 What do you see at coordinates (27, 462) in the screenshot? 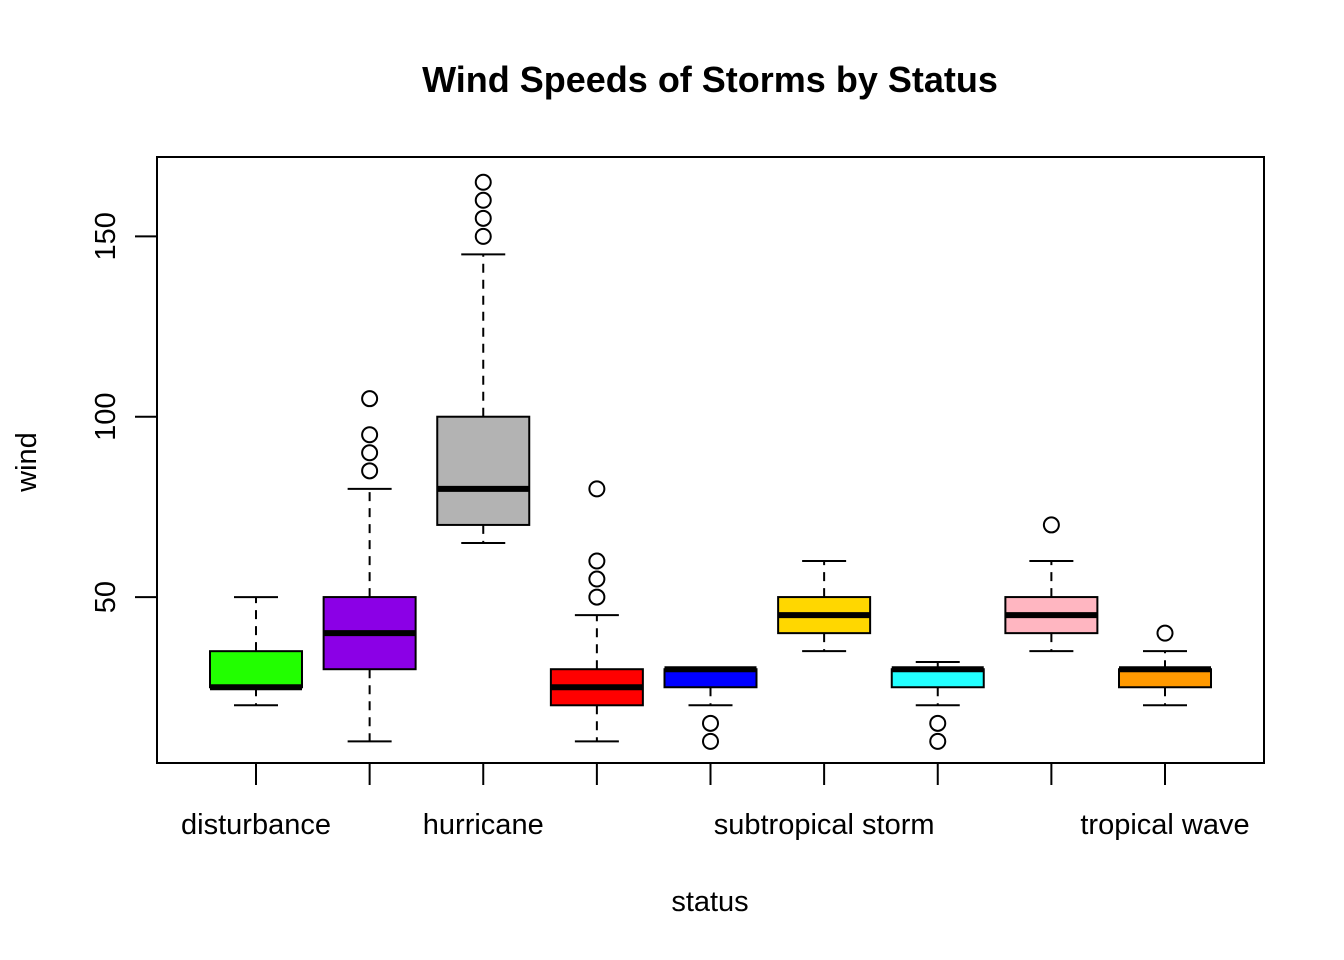
I see `y-axis-label: wind` at bounding box center [27, 462].